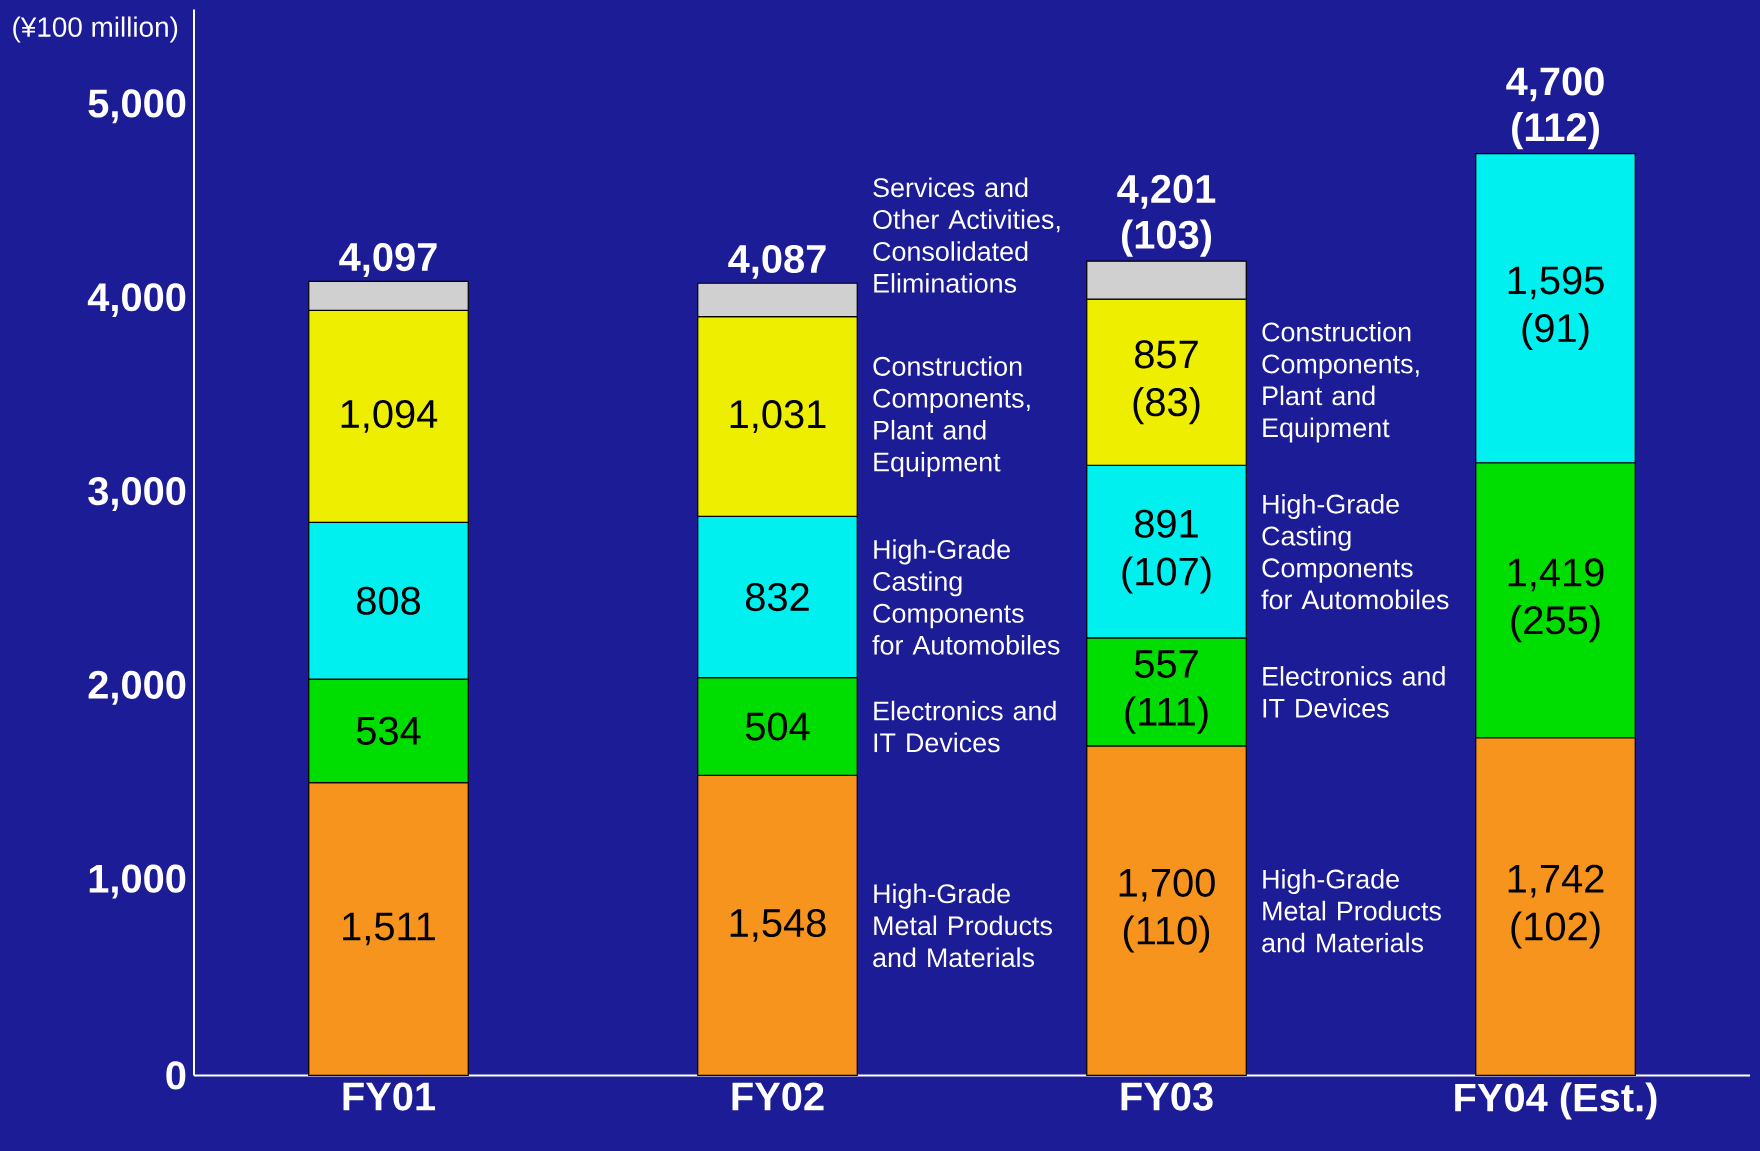 The width and height of the screenshot is (1760, 1151). I want to click on text: High-Grade Metal Products and Materials, so click(962, 925).